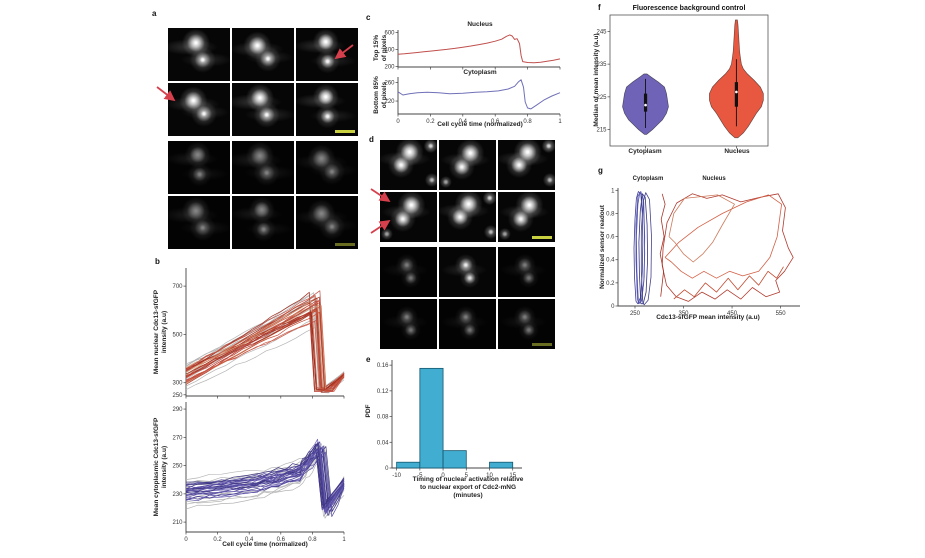  I want to click on svg-text: 550, so click(781, 314).